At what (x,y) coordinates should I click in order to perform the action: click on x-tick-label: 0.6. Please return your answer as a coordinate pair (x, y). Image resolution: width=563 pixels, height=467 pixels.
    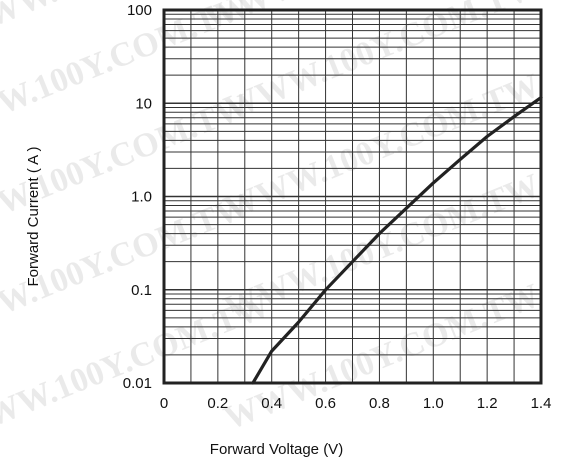
    Looking at the image, I should click on (325, 403).